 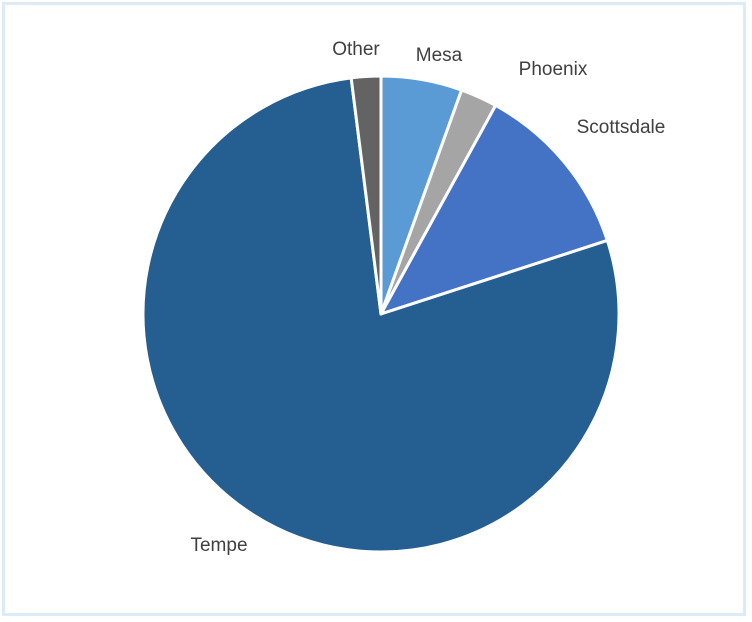 What do you see at coordinates (494, 209) in the screenshot?
I see `pie-slice-scottsdale` at bounding box center [494, 209].